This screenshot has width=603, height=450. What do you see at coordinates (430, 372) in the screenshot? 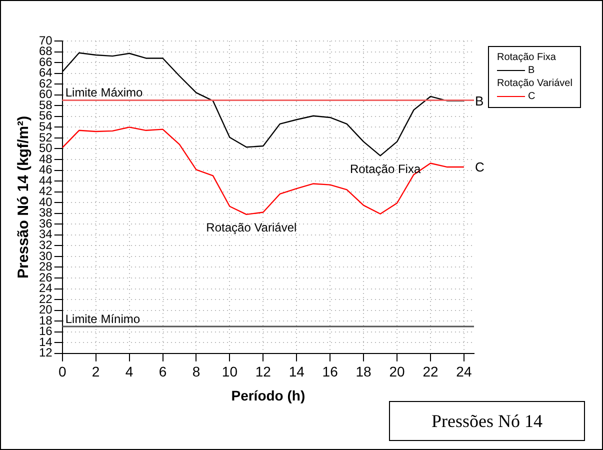
I see `x-tick-label: 22` at bounding box center [430, 372].